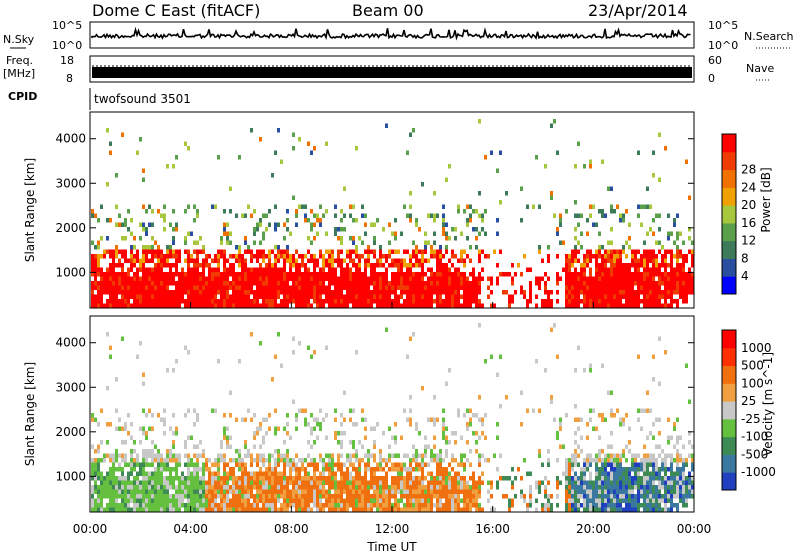 The width and height of the screenshot is (800, 558). Describe the element at coordinates (748, 187) in the screenshot. I see `power-colorbar-tick-5: 24` at that location.